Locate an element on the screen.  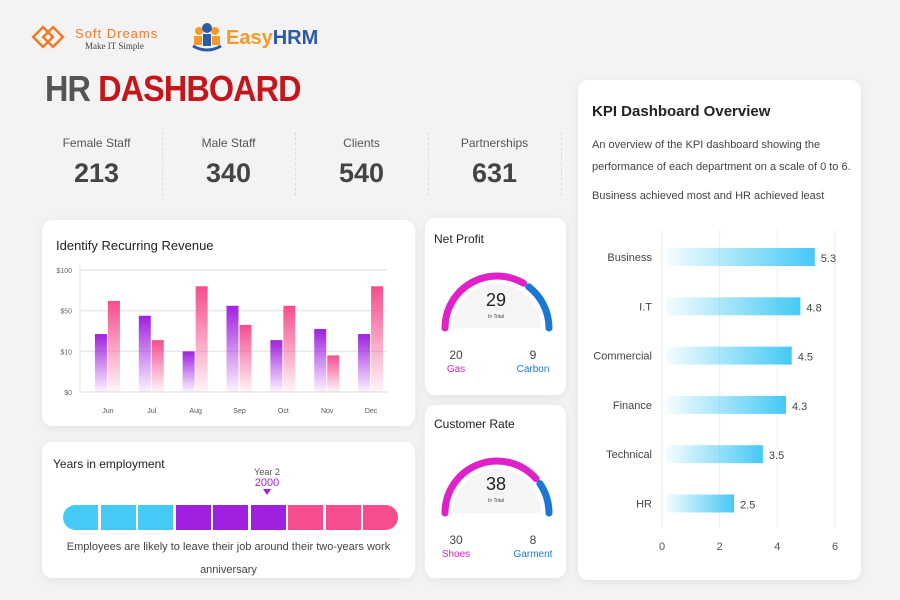
kpi-value-label: 3.5 is located at coordinates (776, 456).